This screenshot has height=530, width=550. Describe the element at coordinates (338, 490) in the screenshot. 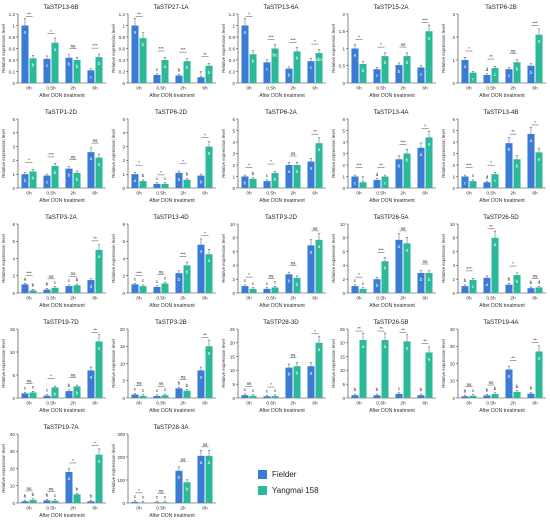

I see `legend-item-yangmai: Yangmai 158` at that location.